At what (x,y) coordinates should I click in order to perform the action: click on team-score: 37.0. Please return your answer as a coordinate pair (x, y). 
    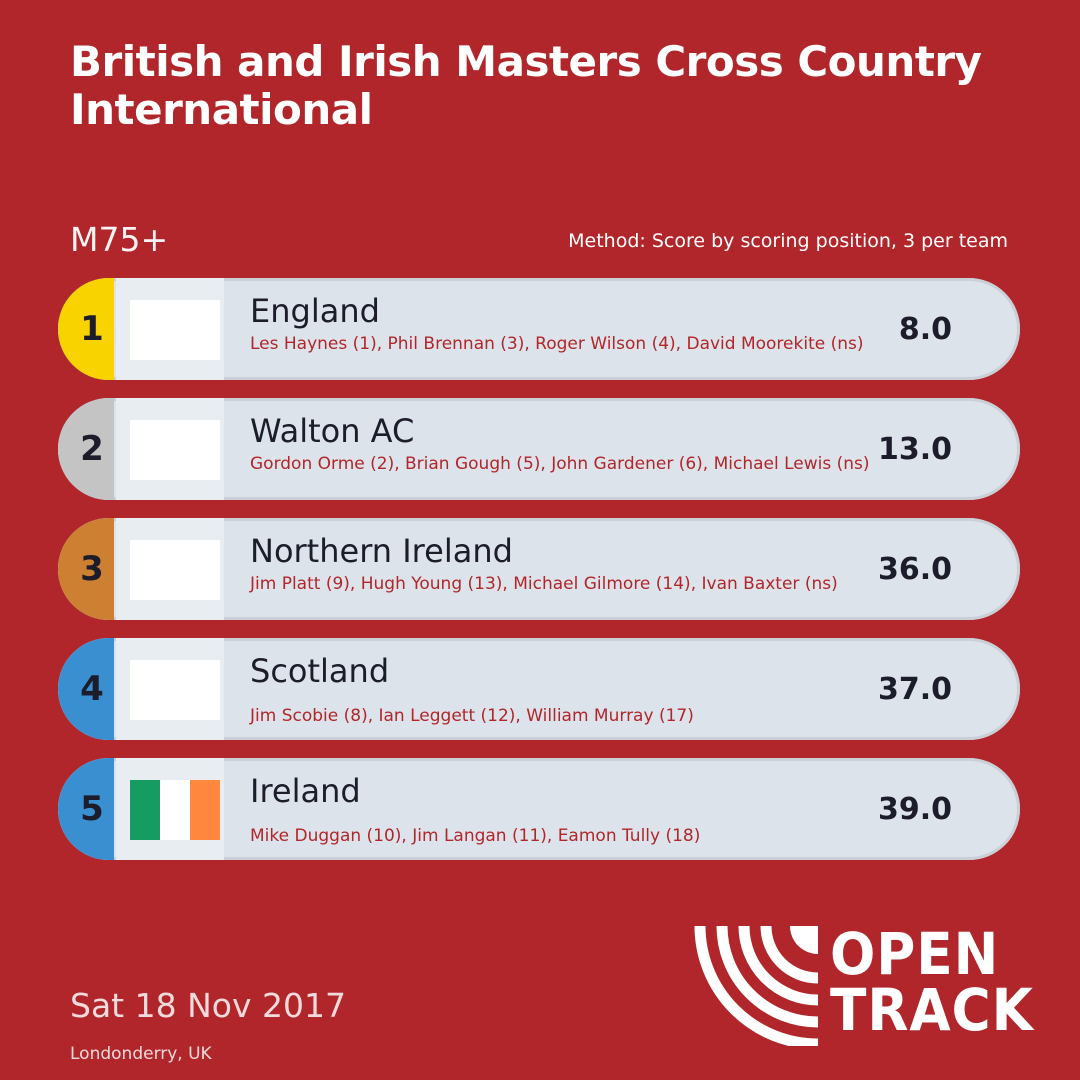
    Looking at the image, I should click on (914, 689).